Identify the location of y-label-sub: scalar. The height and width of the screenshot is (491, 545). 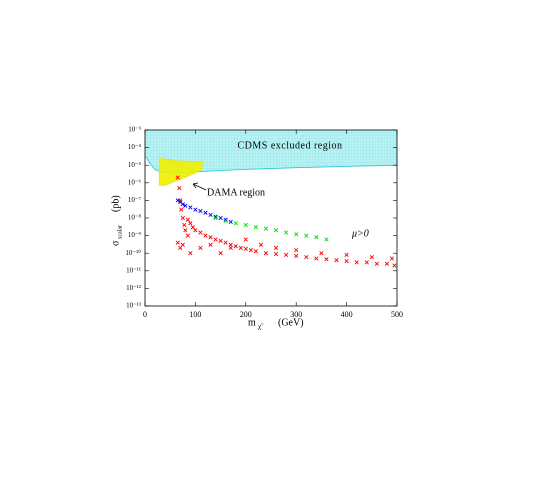
(120, 232).